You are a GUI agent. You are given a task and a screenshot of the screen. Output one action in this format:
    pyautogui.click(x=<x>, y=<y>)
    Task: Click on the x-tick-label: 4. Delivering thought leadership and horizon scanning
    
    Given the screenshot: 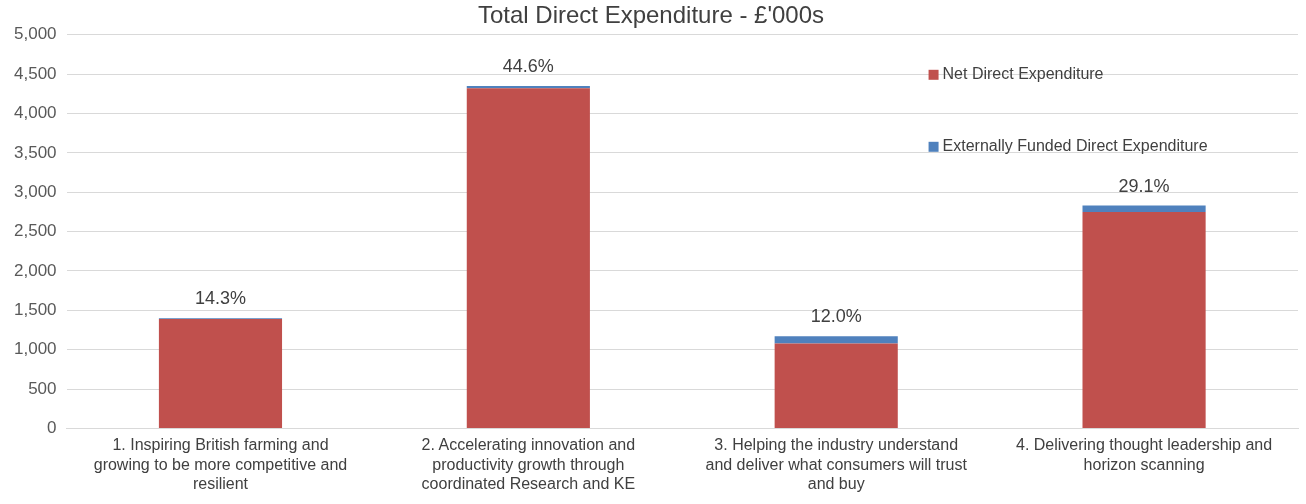 What is the action you would take?
    pyautogui.click(x=1144, y=454)
    